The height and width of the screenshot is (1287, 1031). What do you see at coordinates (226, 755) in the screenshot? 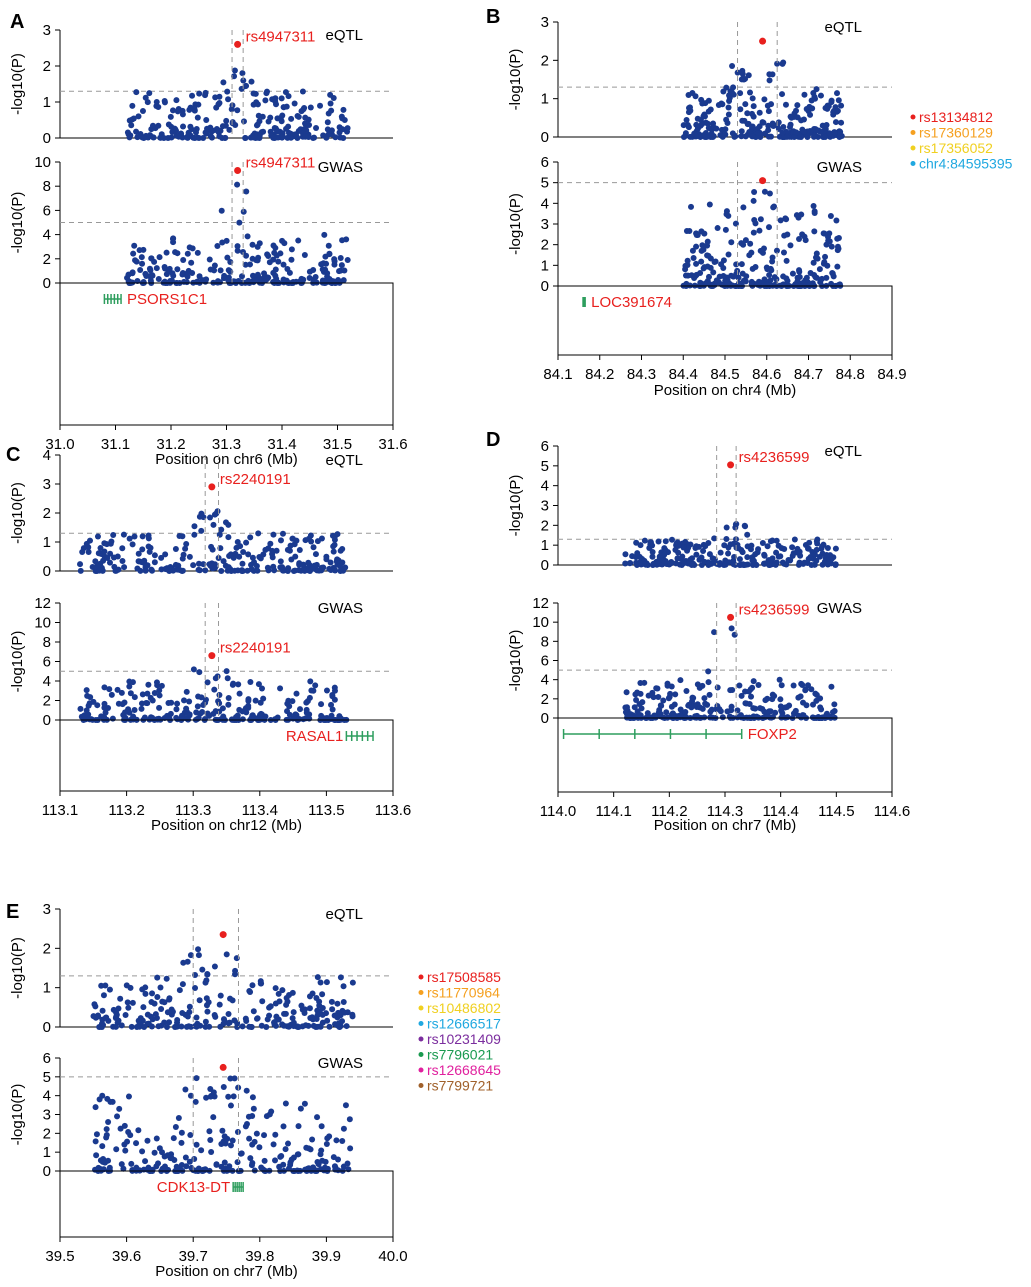
I see `gene-track: RASAL1` at bounding box center [226, 755].